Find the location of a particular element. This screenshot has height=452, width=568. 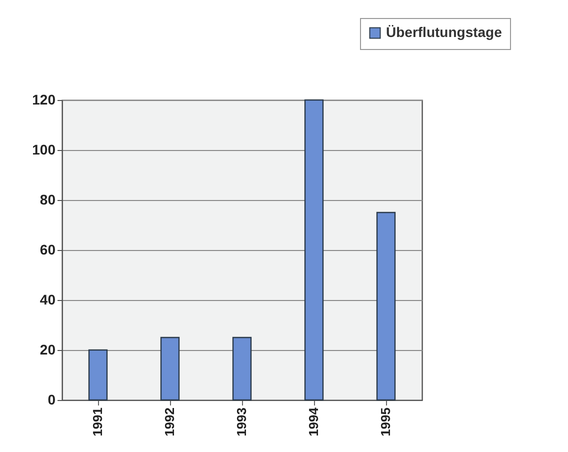

y-tick-label: 60 is located at coordinates (48, 250).